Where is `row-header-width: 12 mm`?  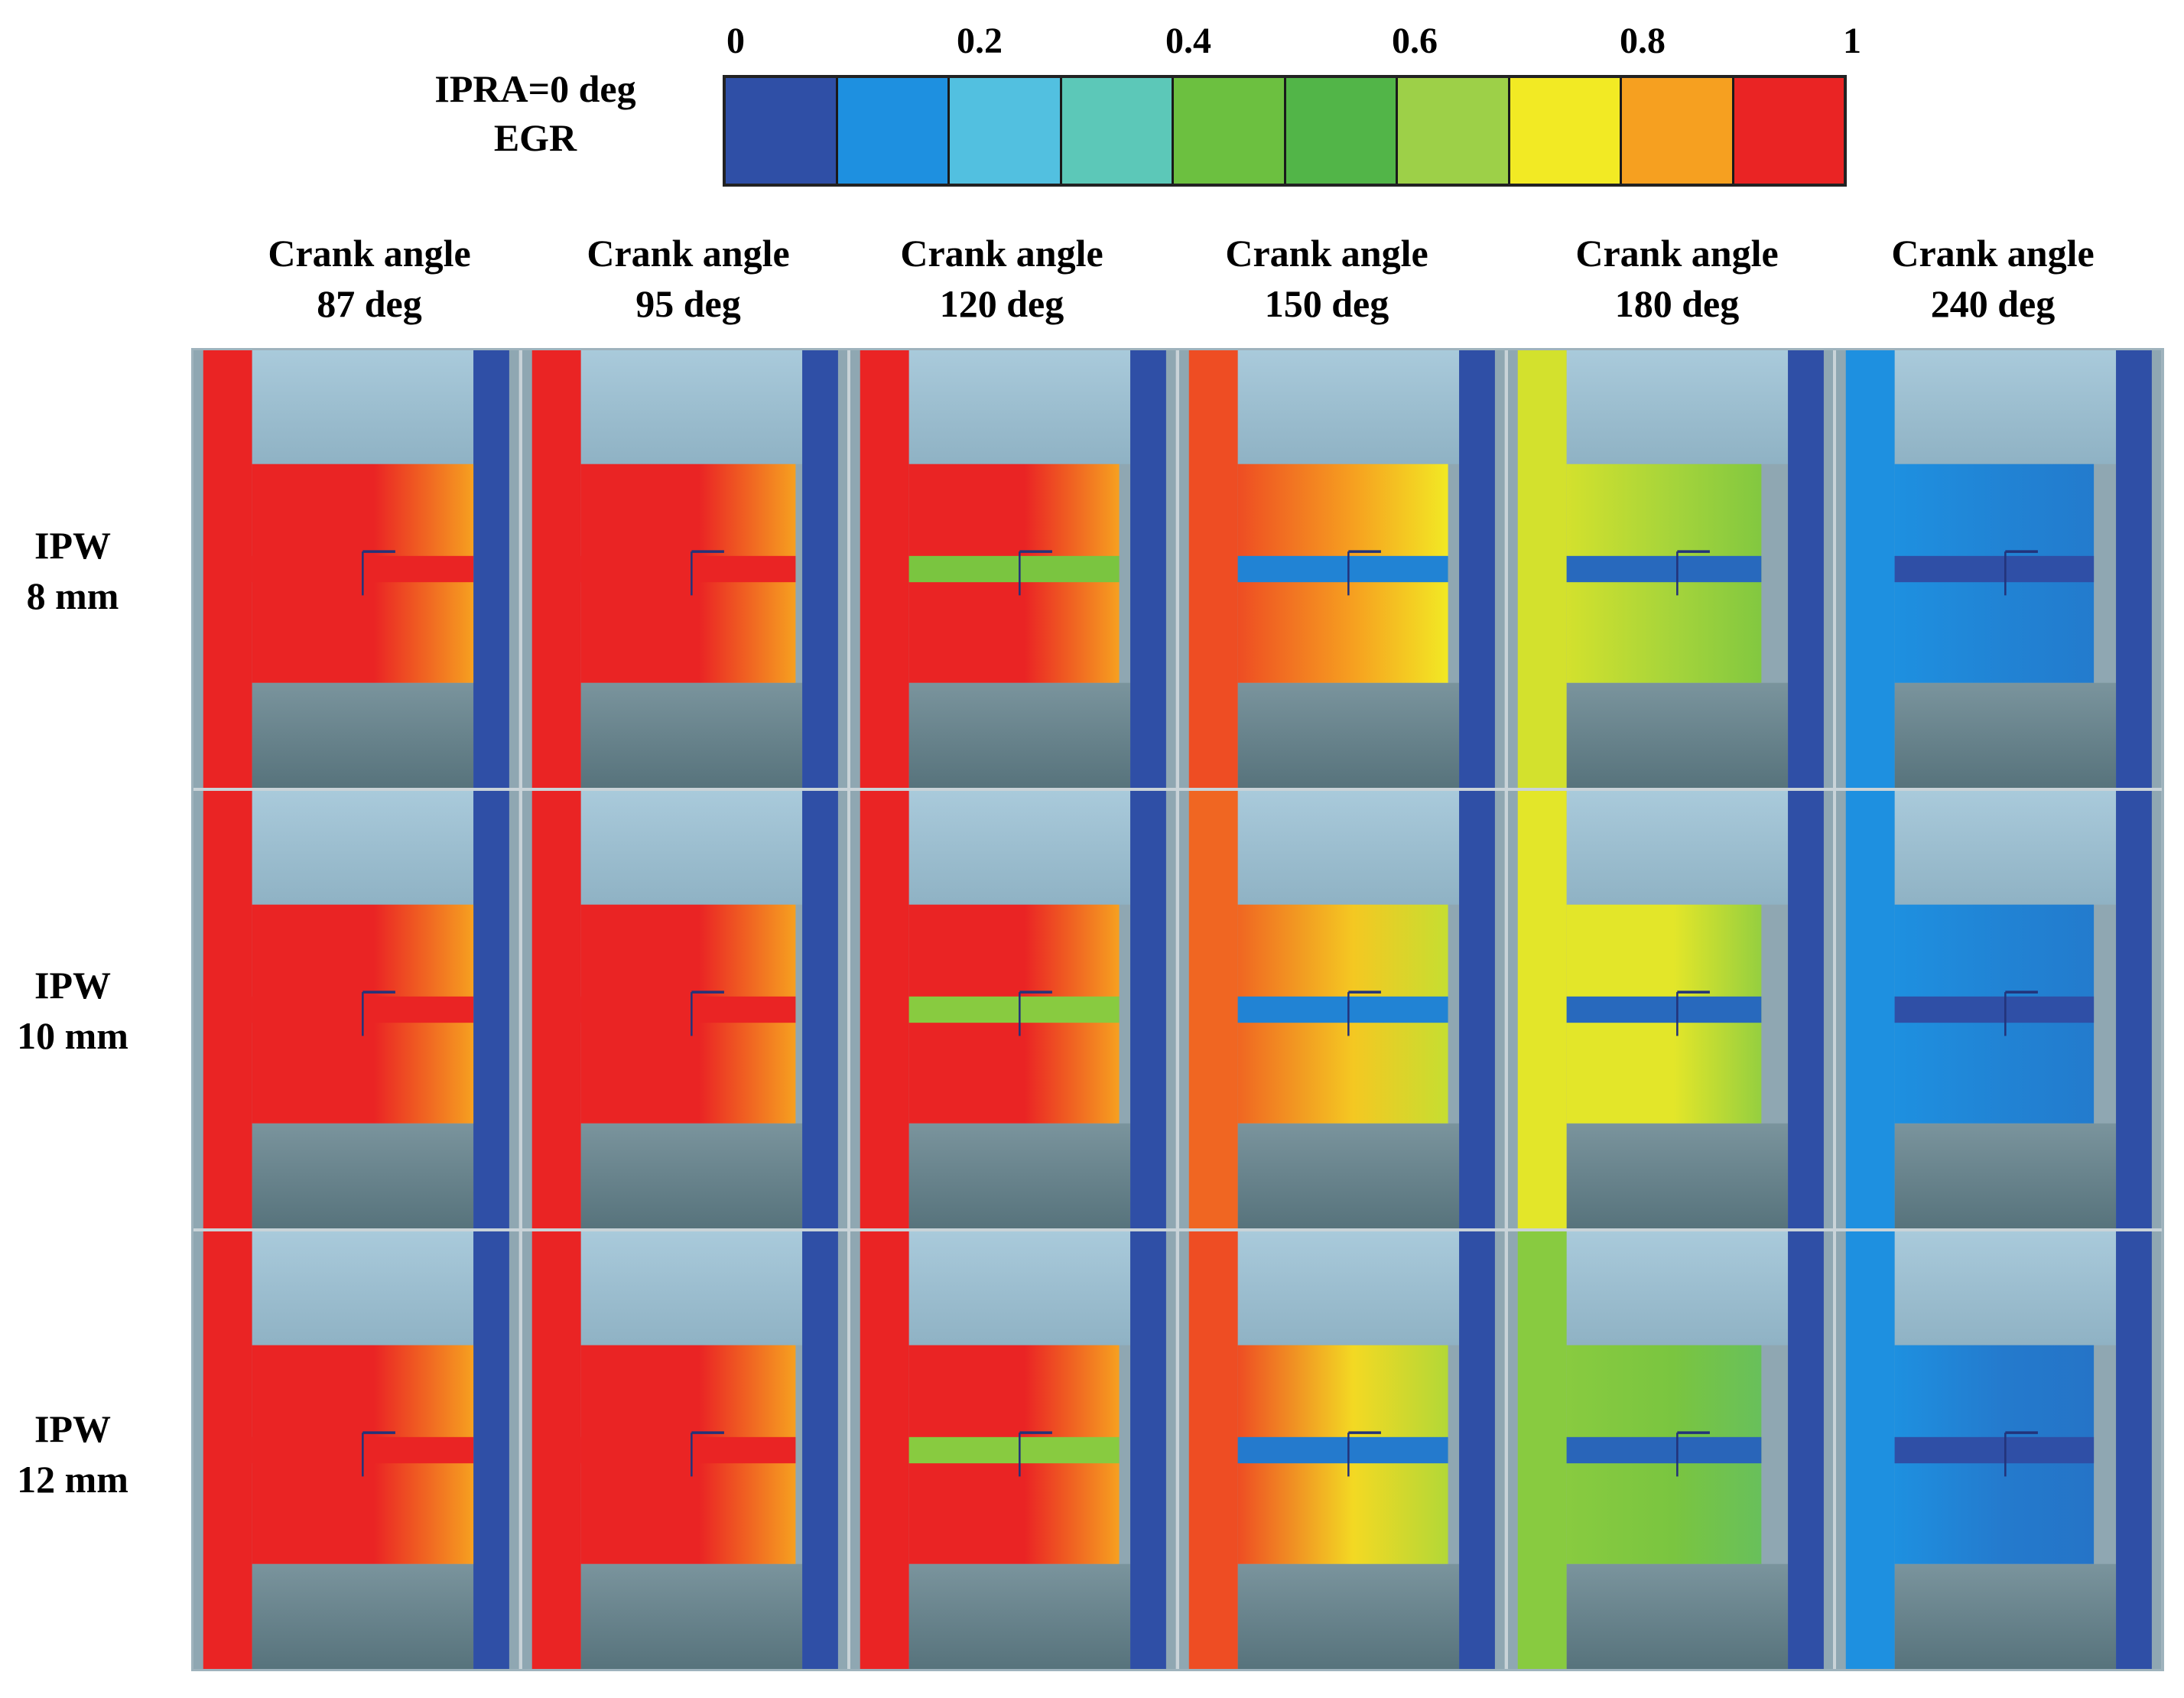
row-header-width: 12 mm is located at coordinates (72, 1479).